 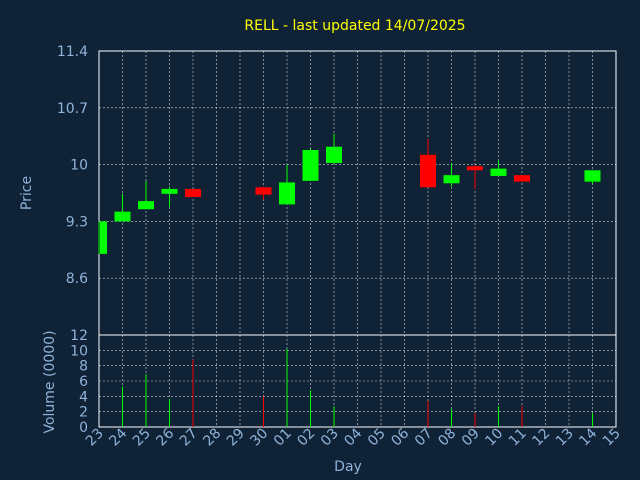 What do you see at coordinates (79, 336) in the screenshot?
I see `volume-y-tick-label: 12` at bounding box center [79, 336].